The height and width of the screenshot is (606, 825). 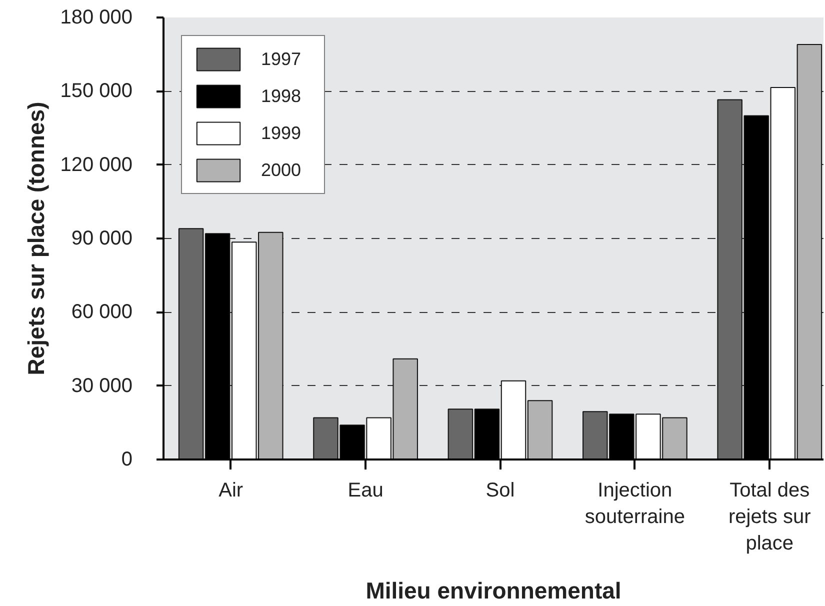 I want to click on y-tick-label: 180 000, so click(x=96, y=17).